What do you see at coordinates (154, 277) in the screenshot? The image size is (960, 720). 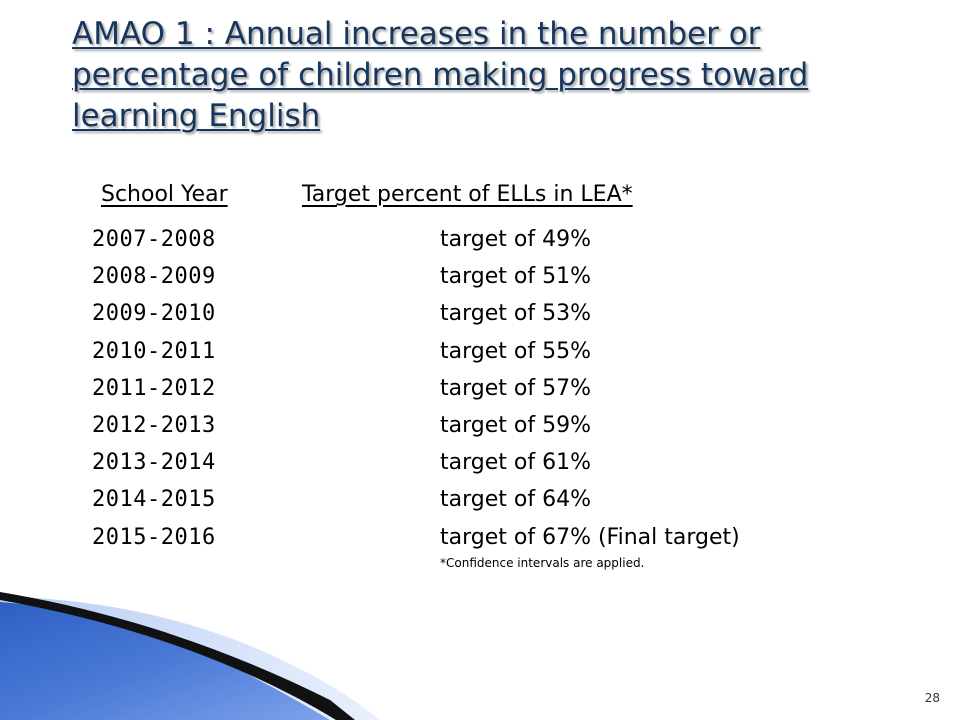 I see `school-year: 2008-2009` at bounding box center [154, 277].